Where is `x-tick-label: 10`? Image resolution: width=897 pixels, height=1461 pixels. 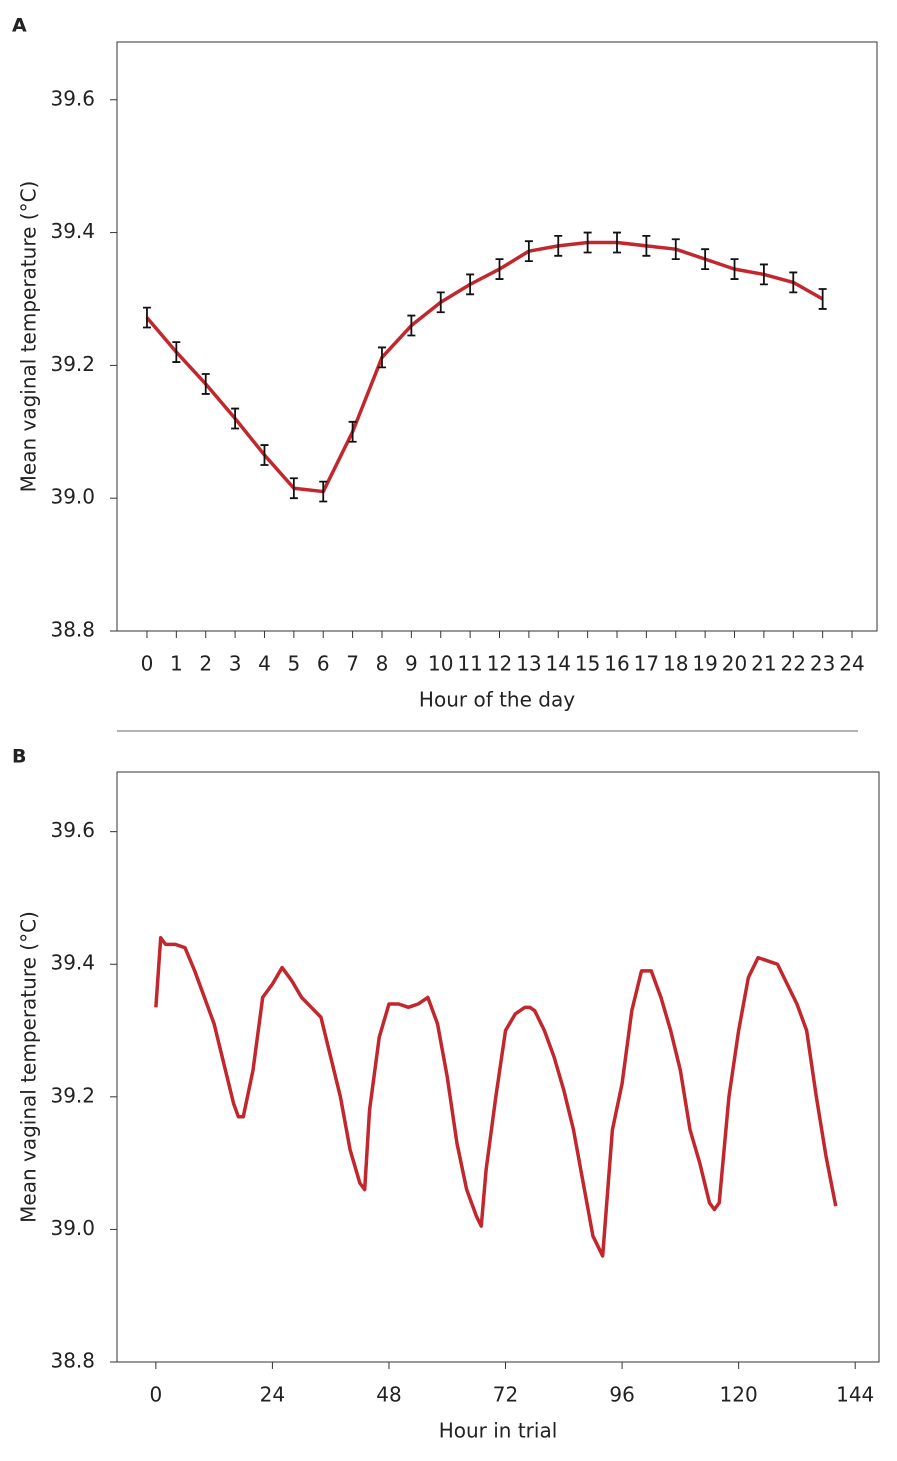
x-tick-label: 10 is located at coordinates (440, 664).